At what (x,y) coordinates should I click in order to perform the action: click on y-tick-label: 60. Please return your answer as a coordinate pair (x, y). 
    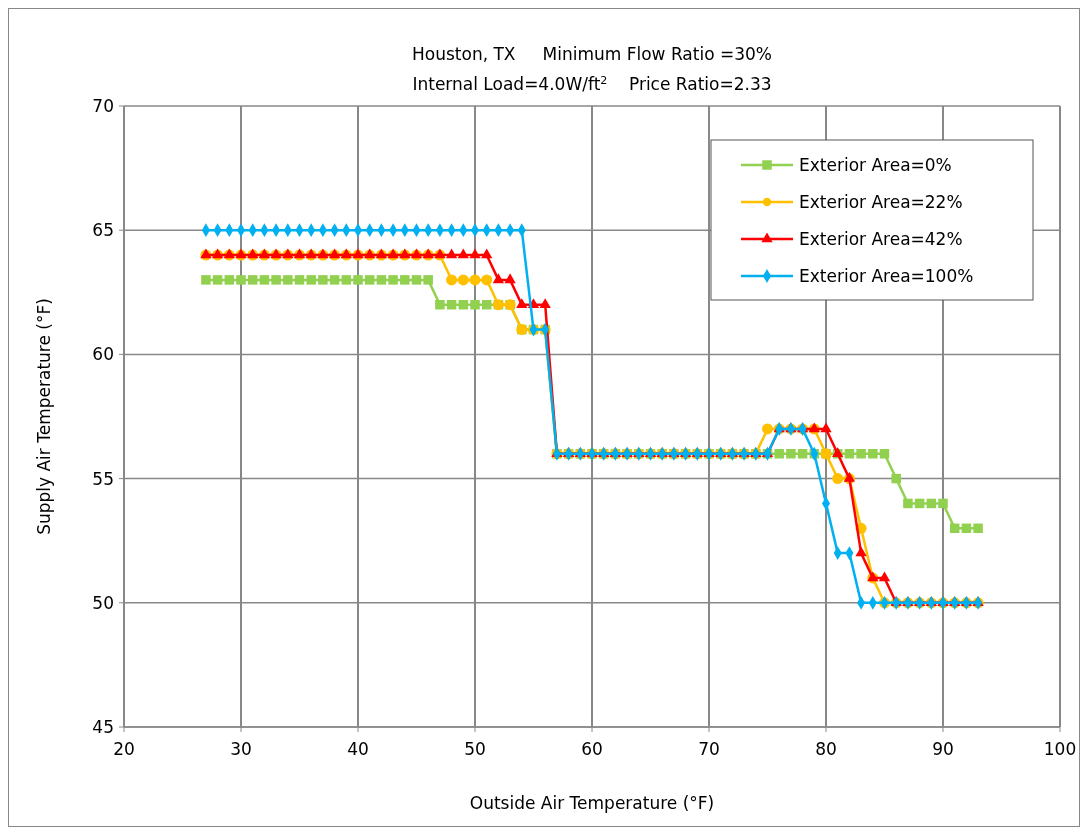
    Looking at the image, I should click on (103, 354).